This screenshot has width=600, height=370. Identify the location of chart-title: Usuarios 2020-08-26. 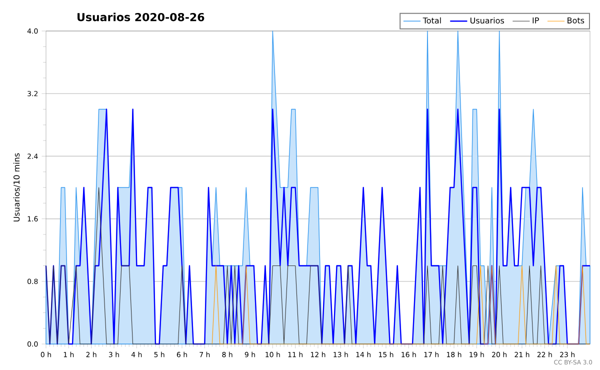
(141, 17).